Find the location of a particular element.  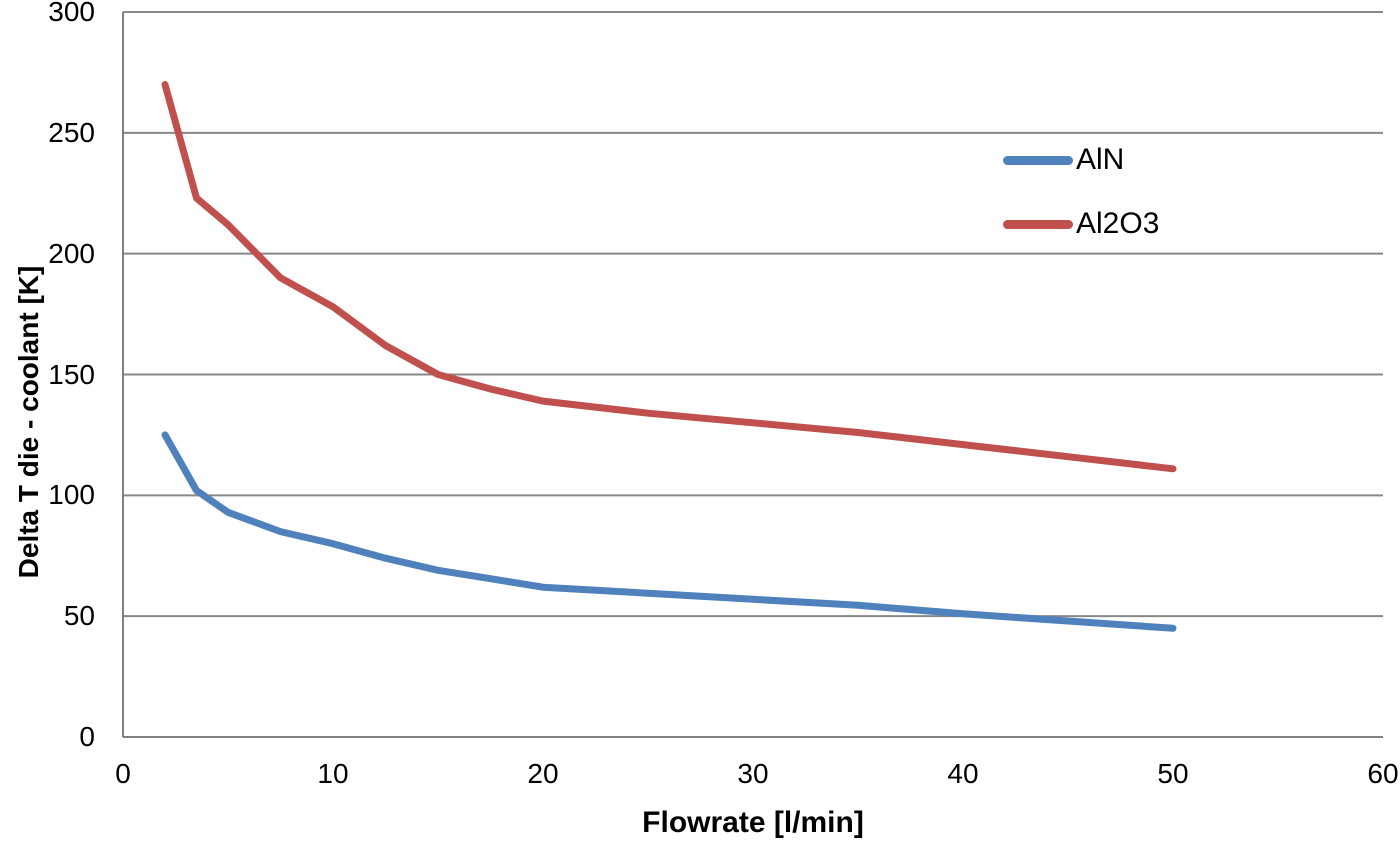

y-tick-label-300: 300 is located at coordinates (71, 13).